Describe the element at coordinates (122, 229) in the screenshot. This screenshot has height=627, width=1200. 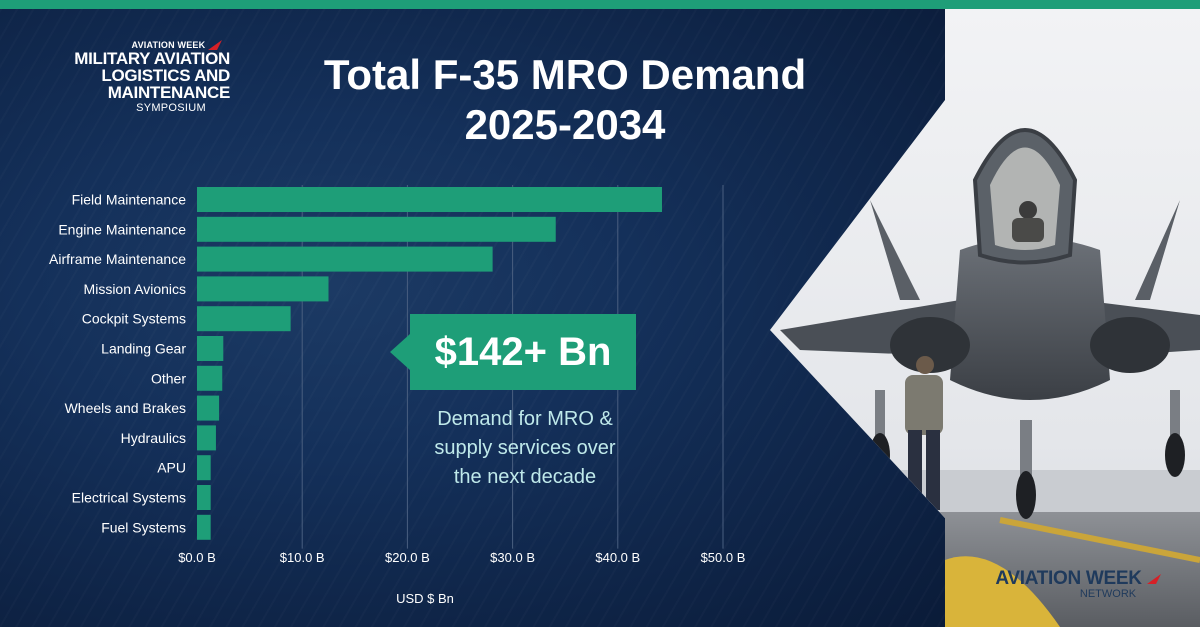
I see `category-label: Engine Maintenance` at that location.